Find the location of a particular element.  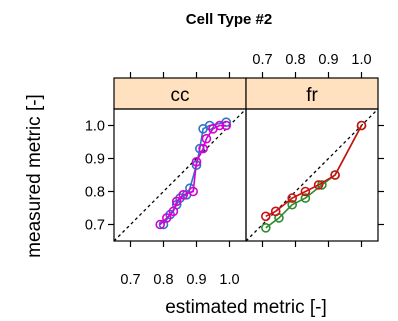

plot-area-cc is located at coordinates (180, 175).